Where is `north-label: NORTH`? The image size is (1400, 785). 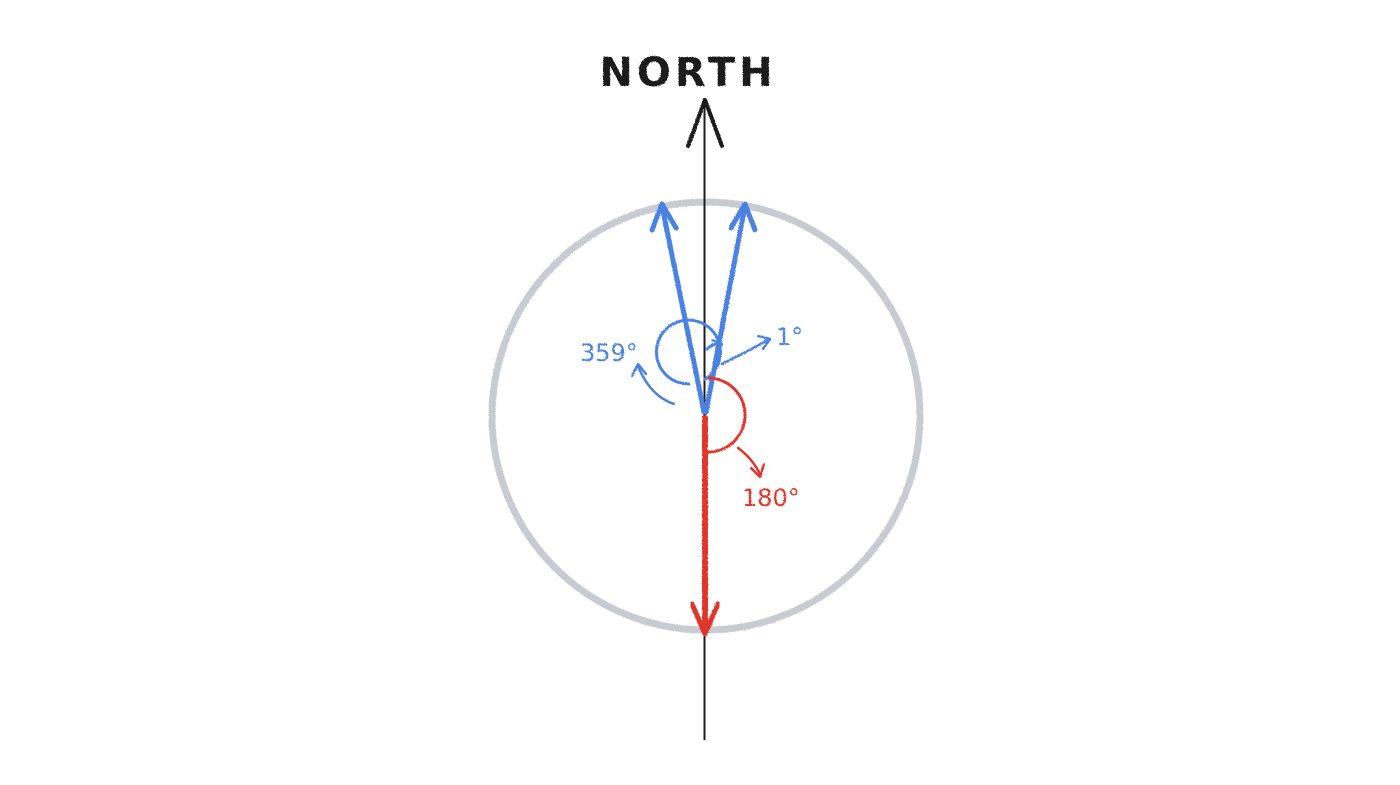 north-label: NORTH is located at coordinates (687, 73).